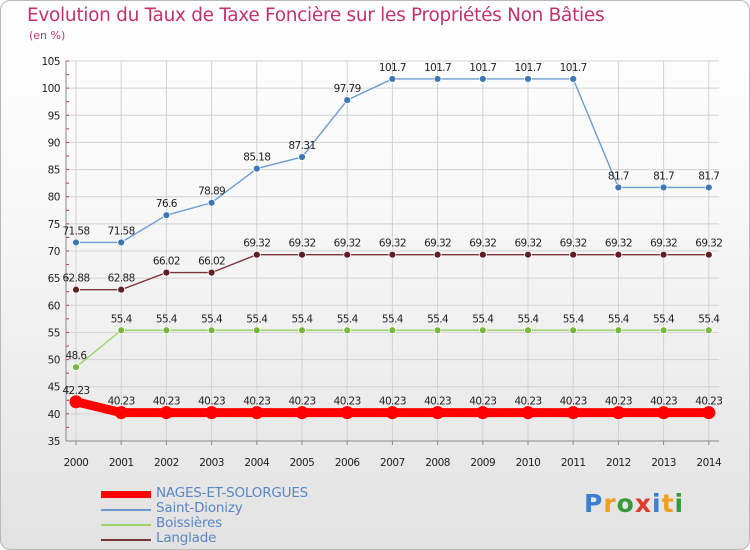 The height and width of the screenshot is (550, 750). Describe the element at coordinates (482, 254) in the screenshot. I see `point-langlade-2009` at that location.